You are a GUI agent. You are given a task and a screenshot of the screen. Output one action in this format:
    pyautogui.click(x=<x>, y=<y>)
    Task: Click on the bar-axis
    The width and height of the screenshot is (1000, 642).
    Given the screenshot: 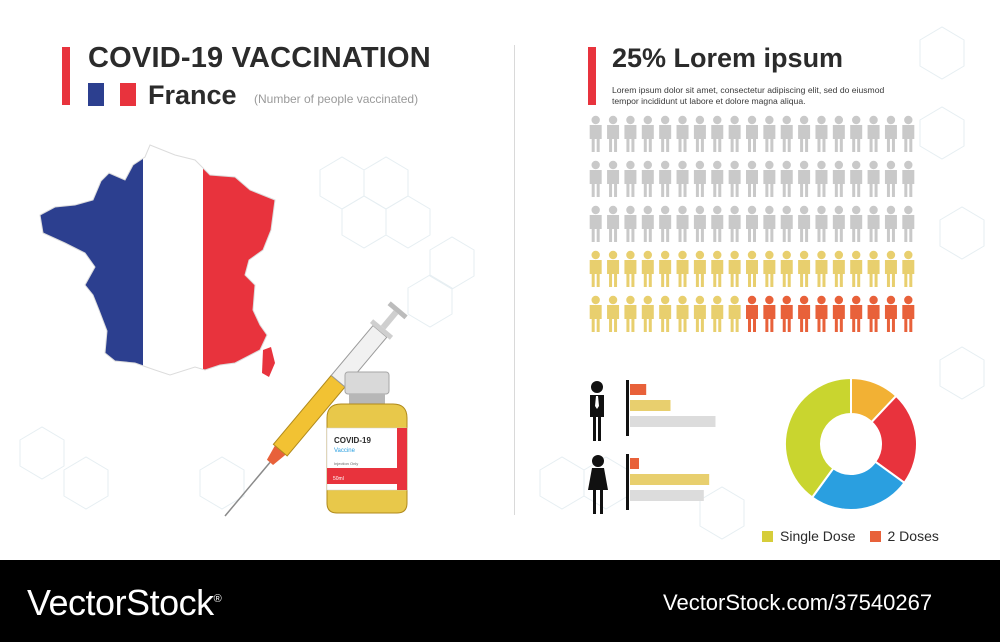 What is the action you would take?
    pyautogui.click(x=627, y=482)
    